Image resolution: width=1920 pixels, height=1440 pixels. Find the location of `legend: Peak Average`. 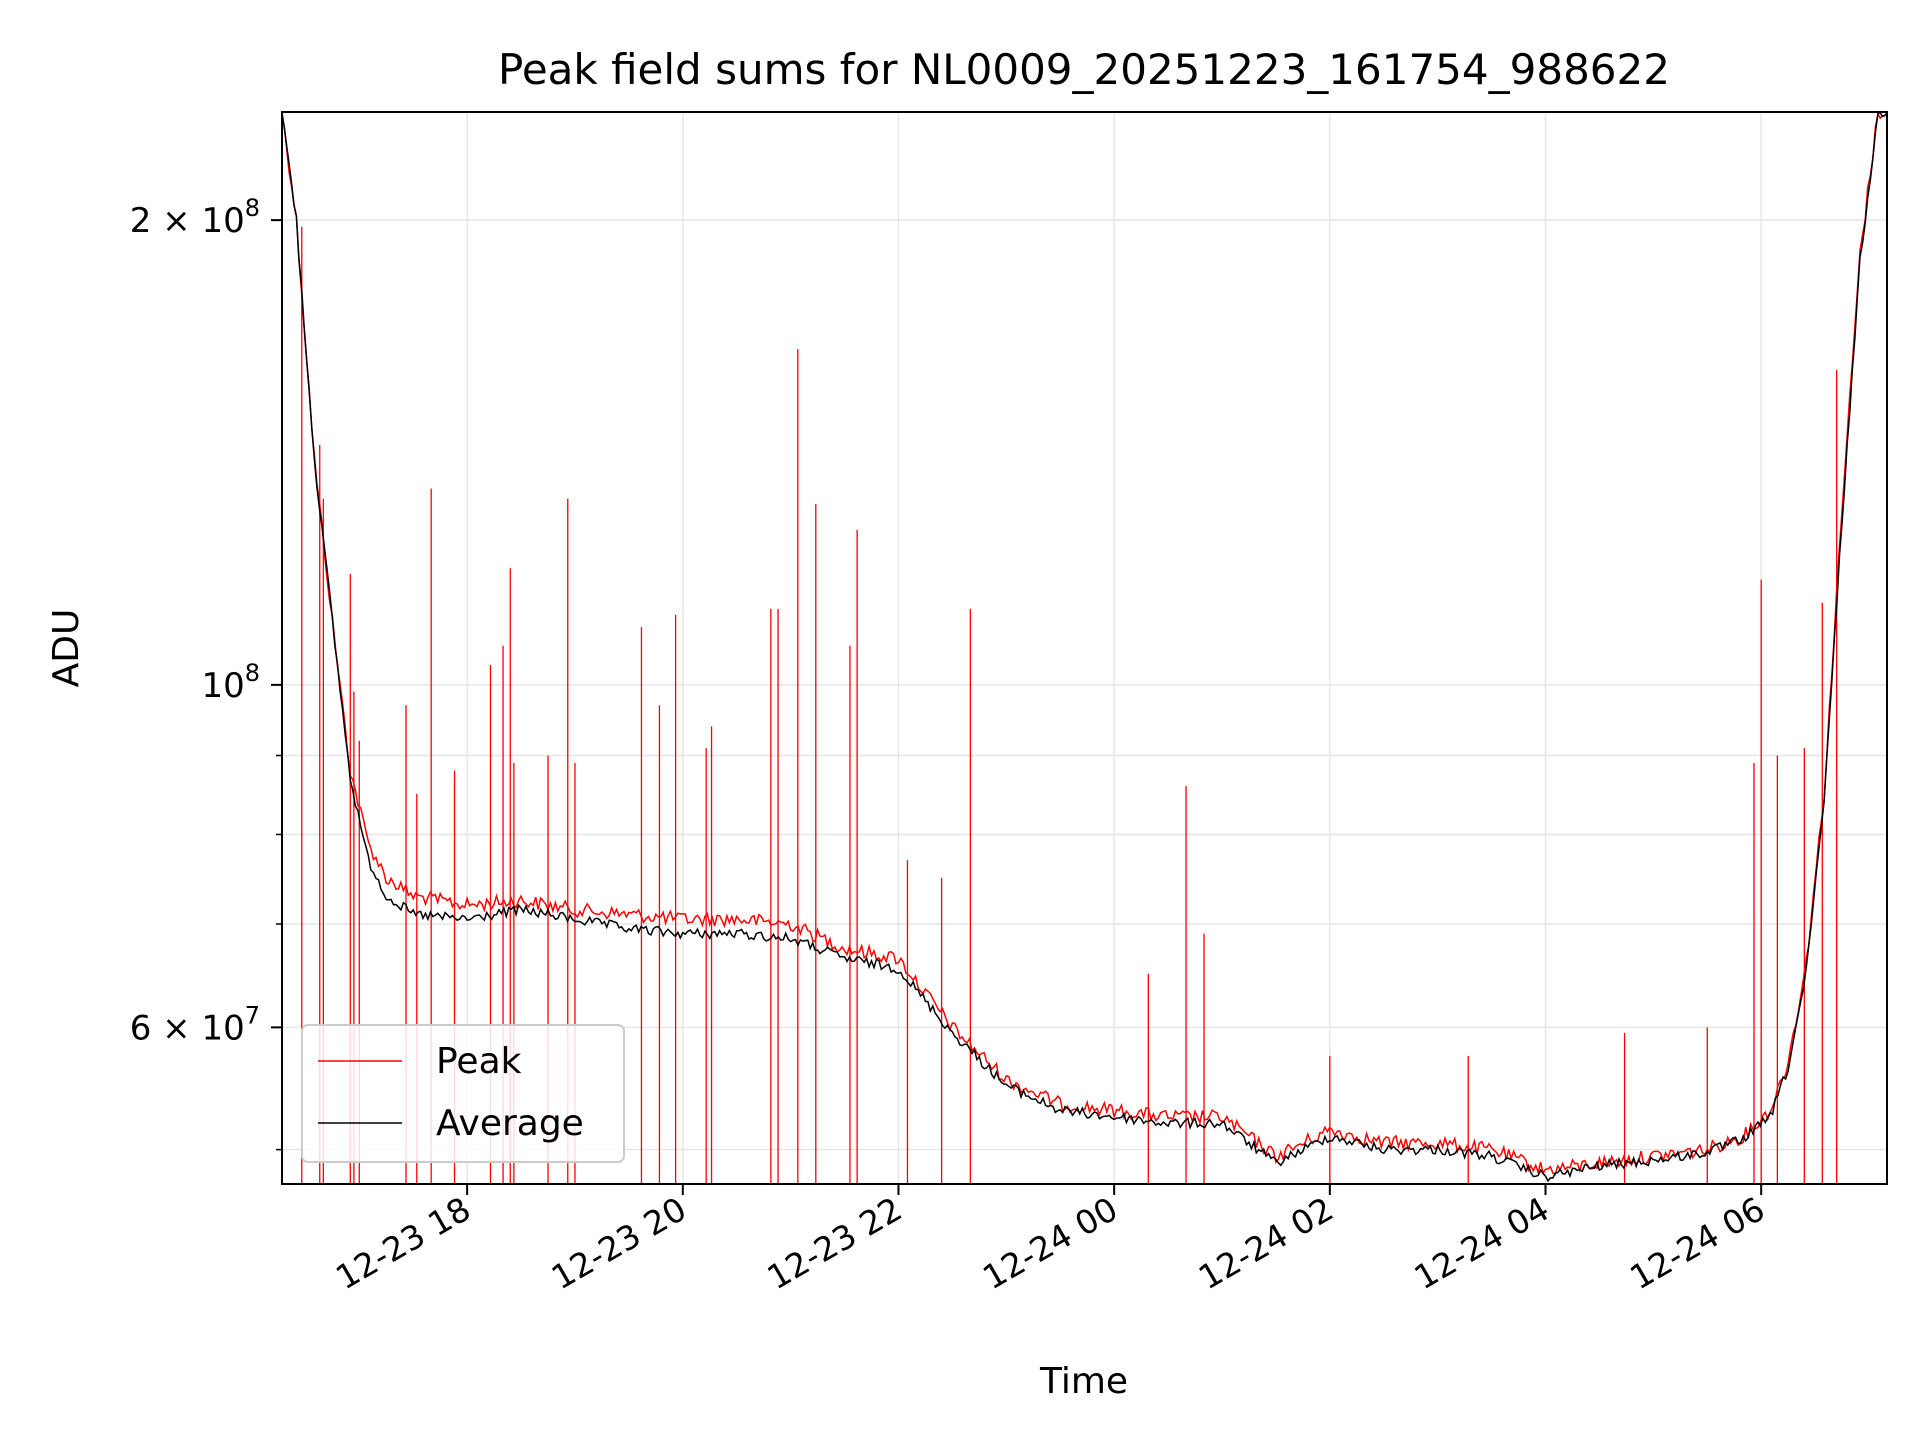

legend: Peak Average is located at coordinates (463, 1093).